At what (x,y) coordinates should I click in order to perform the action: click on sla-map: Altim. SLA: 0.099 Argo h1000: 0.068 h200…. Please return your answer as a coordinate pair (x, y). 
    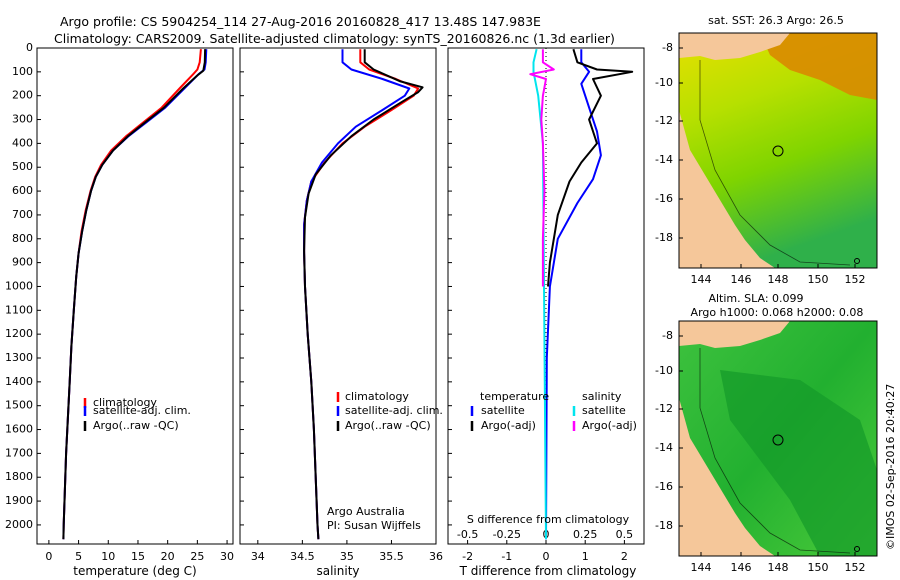
    Looking at the image, I should click on (766, 433).